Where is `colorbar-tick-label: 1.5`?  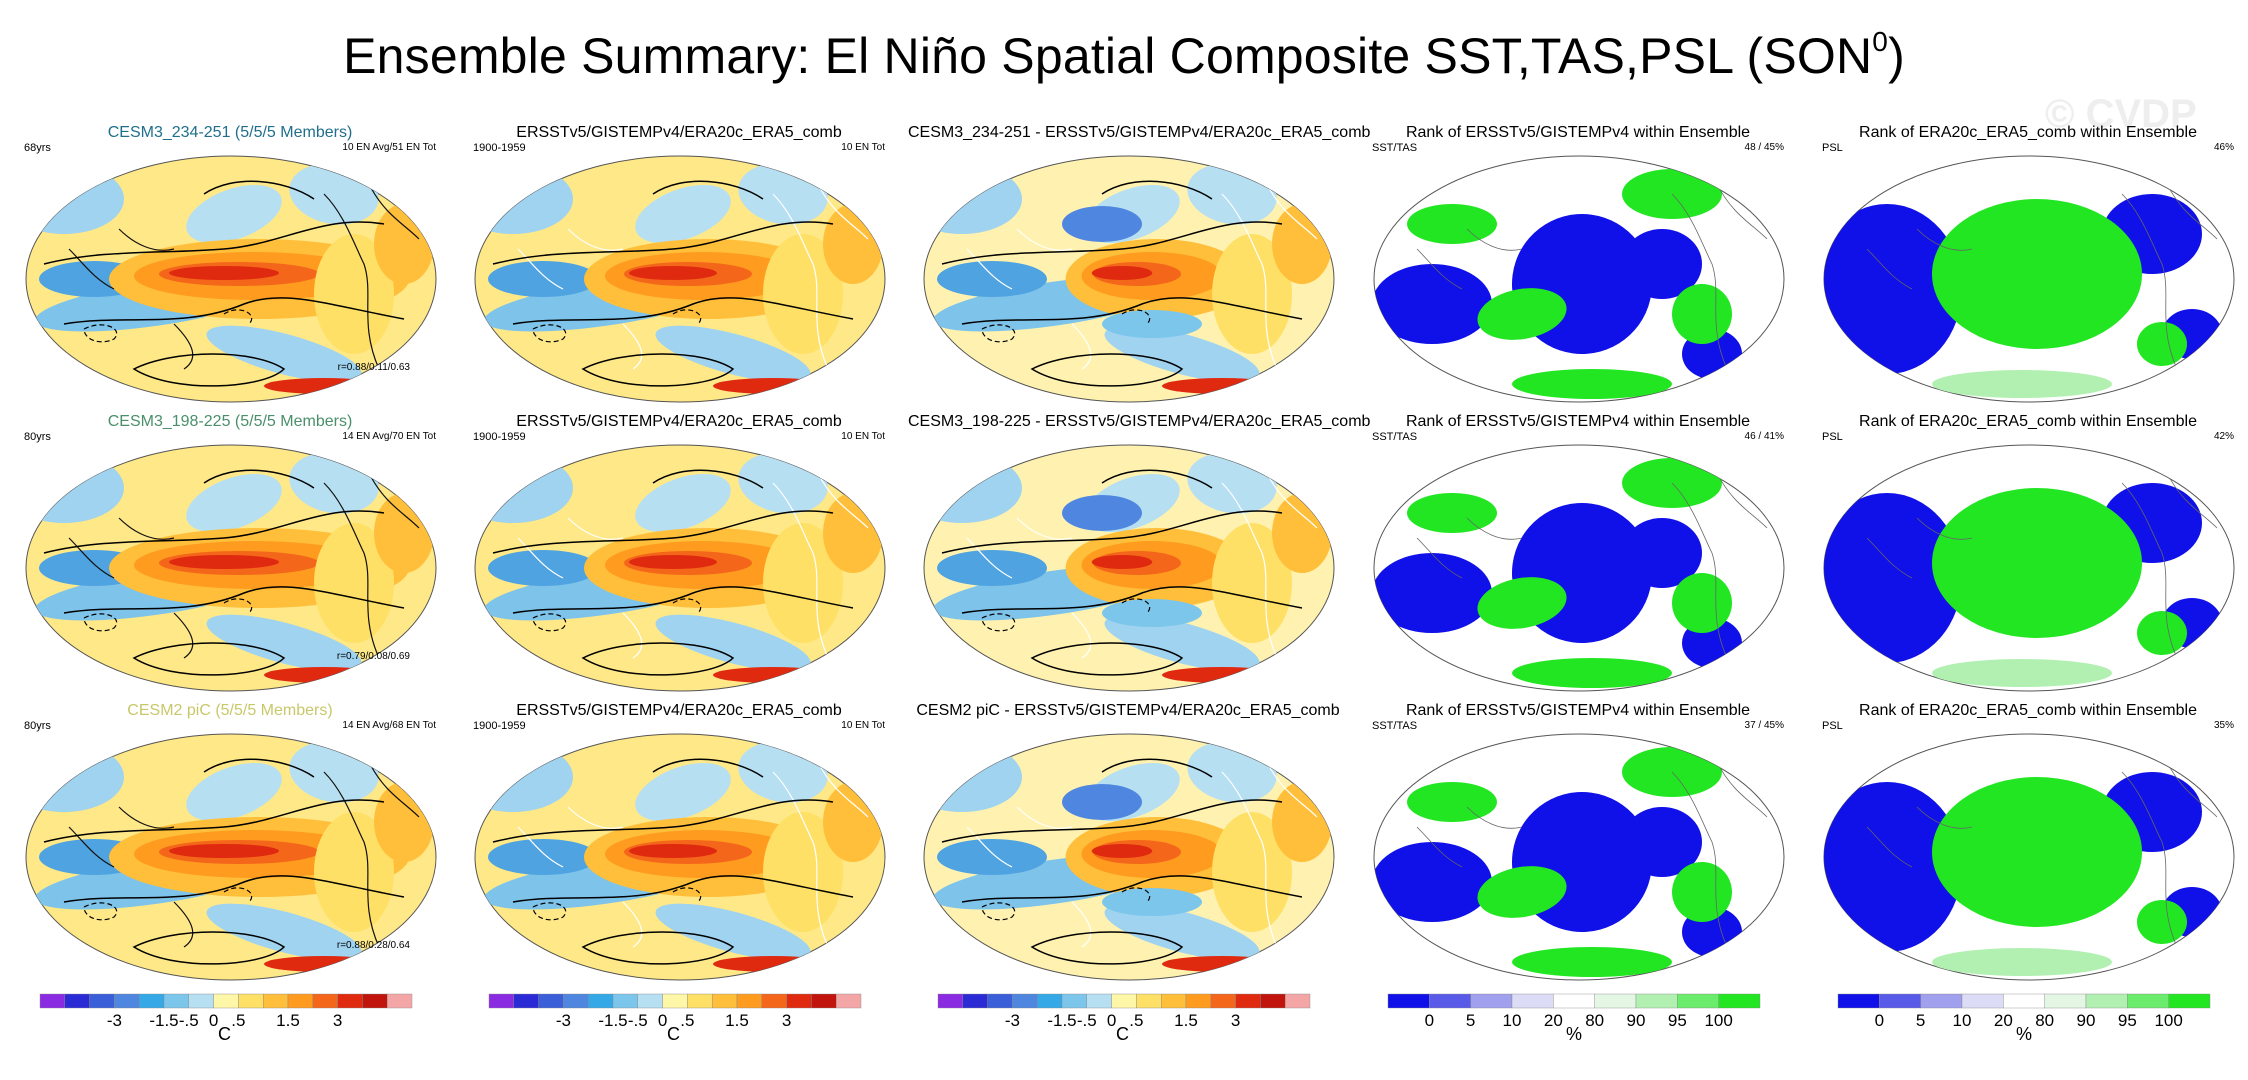
colorbar-tick-label: 1.5 is located at coordinates (737, 1018).